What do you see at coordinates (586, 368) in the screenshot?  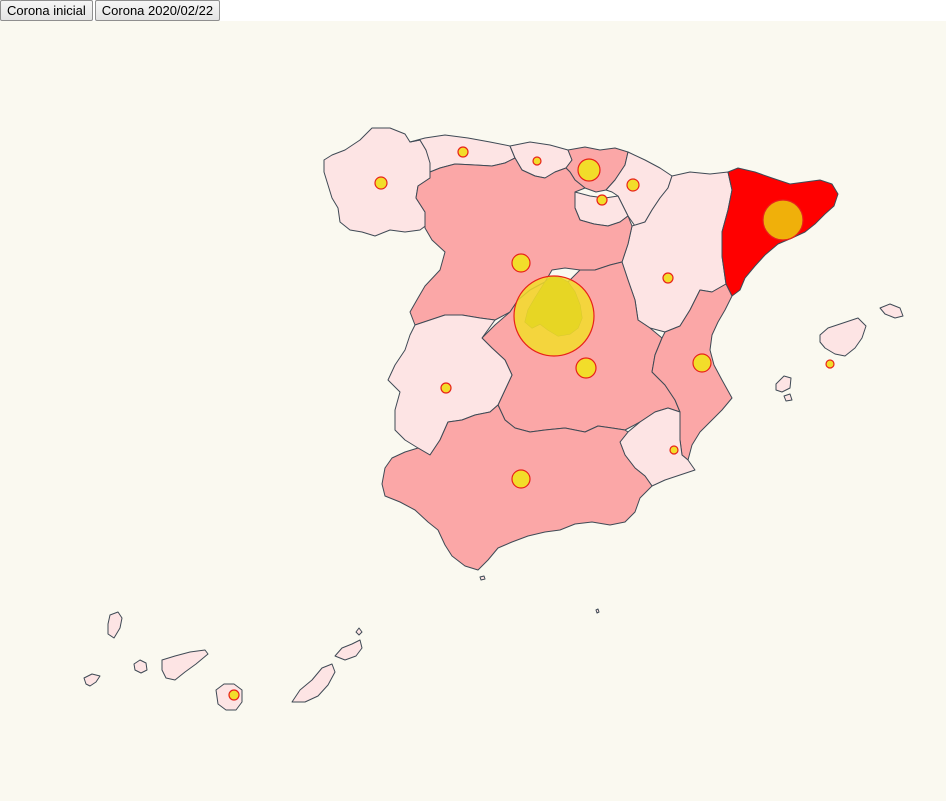 I see `bubble-castilla-la-mancha` at bounding box center [586, 368].